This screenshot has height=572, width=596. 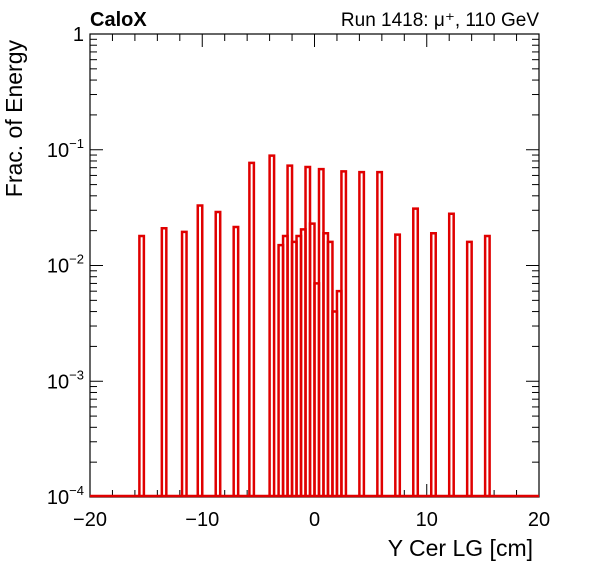 I want to click on x-tick-label: 0, so click(x=314, y=520).